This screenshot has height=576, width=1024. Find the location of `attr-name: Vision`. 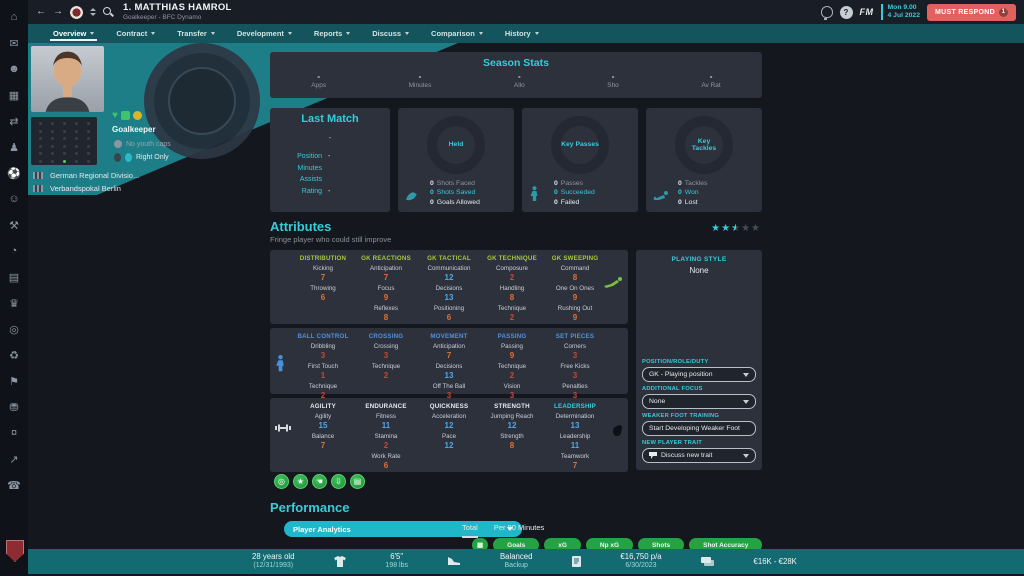

attr-name: Vision is located at coordinates (512, 386).